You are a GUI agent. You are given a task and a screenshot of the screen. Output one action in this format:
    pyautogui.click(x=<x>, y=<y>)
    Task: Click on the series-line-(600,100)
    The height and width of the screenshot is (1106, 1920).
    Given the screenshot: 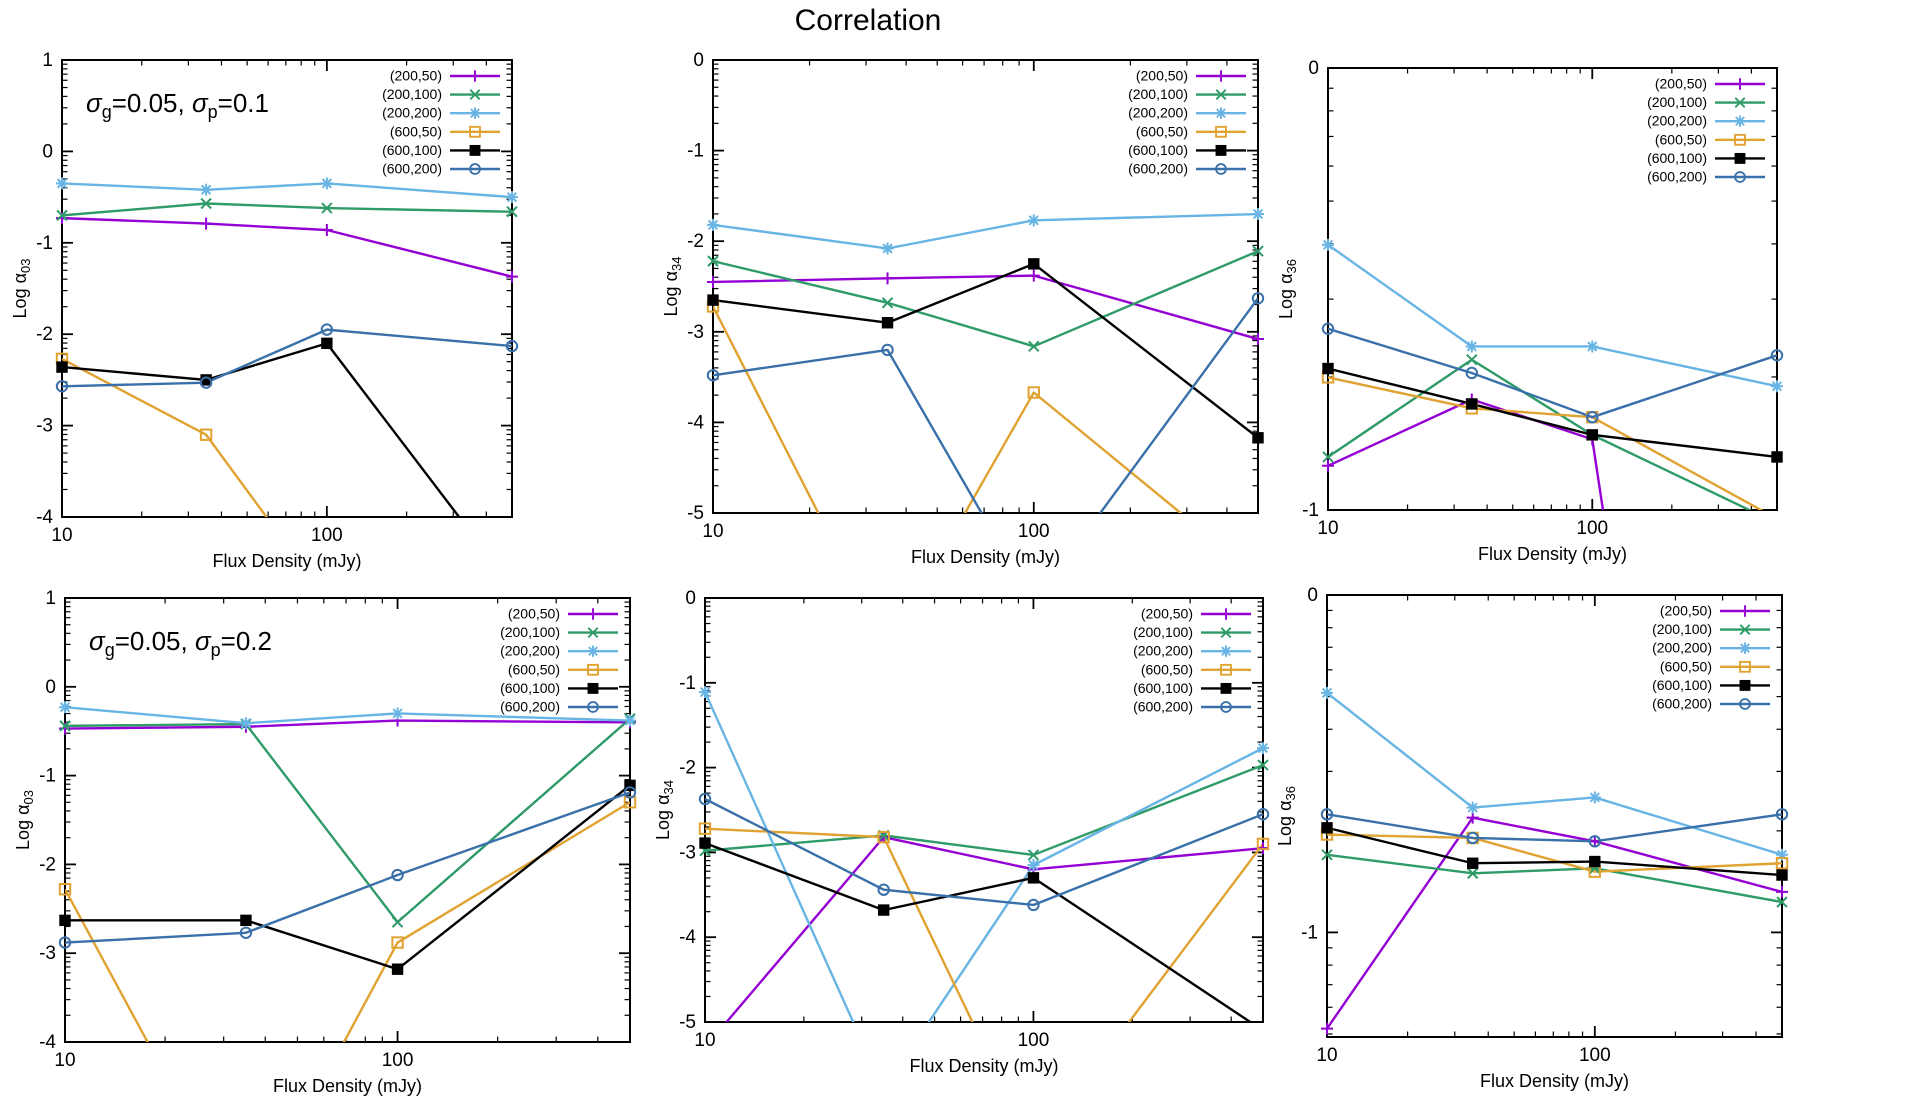 What is the action you would take?
    pyautogui.click(x=985, y=350)
    